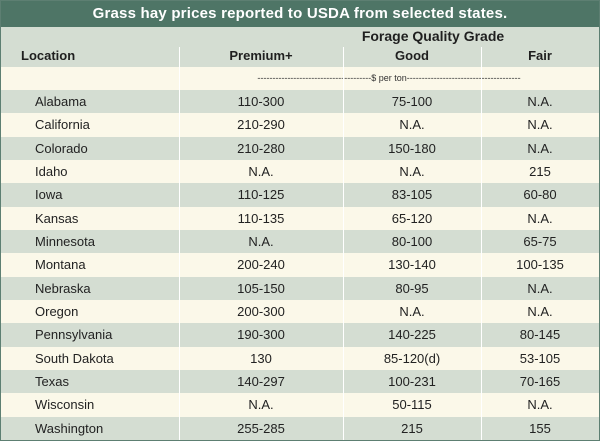  Describe the element at coordinates (65, 241) in the screenshot. I see `location-cell: Minnesota` at that location.